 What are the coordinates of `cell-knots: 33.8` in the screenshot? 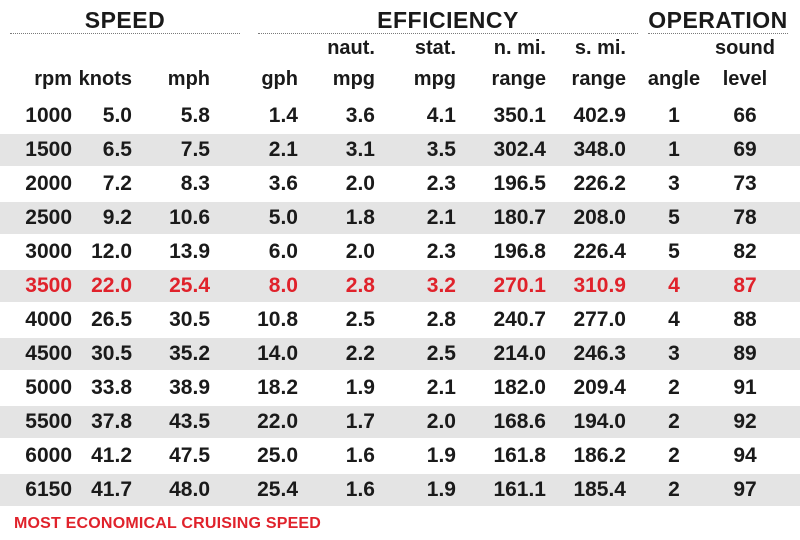 It's located at (111, 387).